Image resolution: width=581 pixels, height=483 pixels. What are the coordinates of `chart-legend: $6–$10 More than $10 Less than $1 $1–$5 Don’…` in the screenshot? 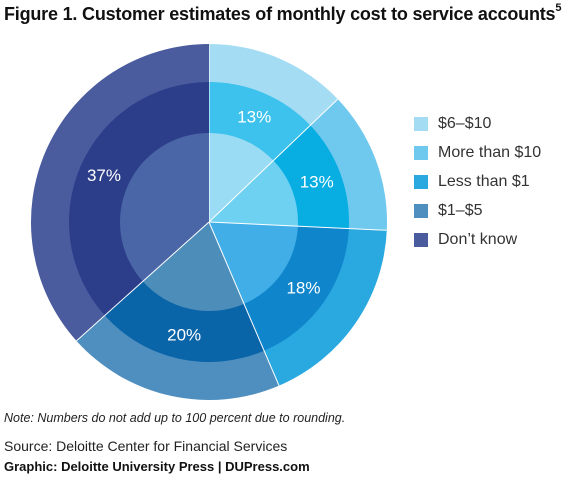 It's located at (494, 181).